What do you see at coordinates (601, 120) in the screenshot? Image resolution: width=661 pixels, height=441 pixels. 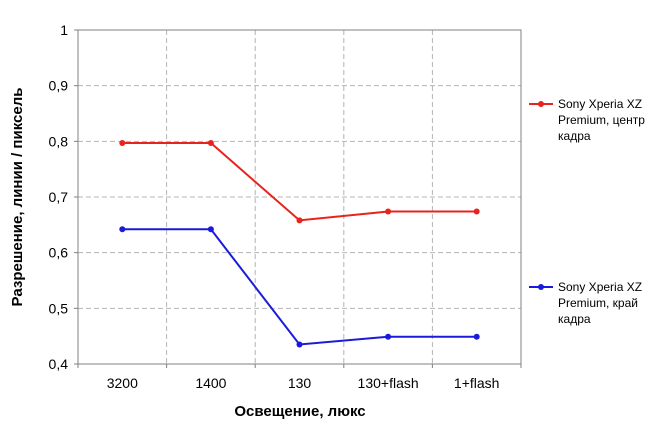 I see `legend-label: Premium, центр` at bounding box center [601, 120].